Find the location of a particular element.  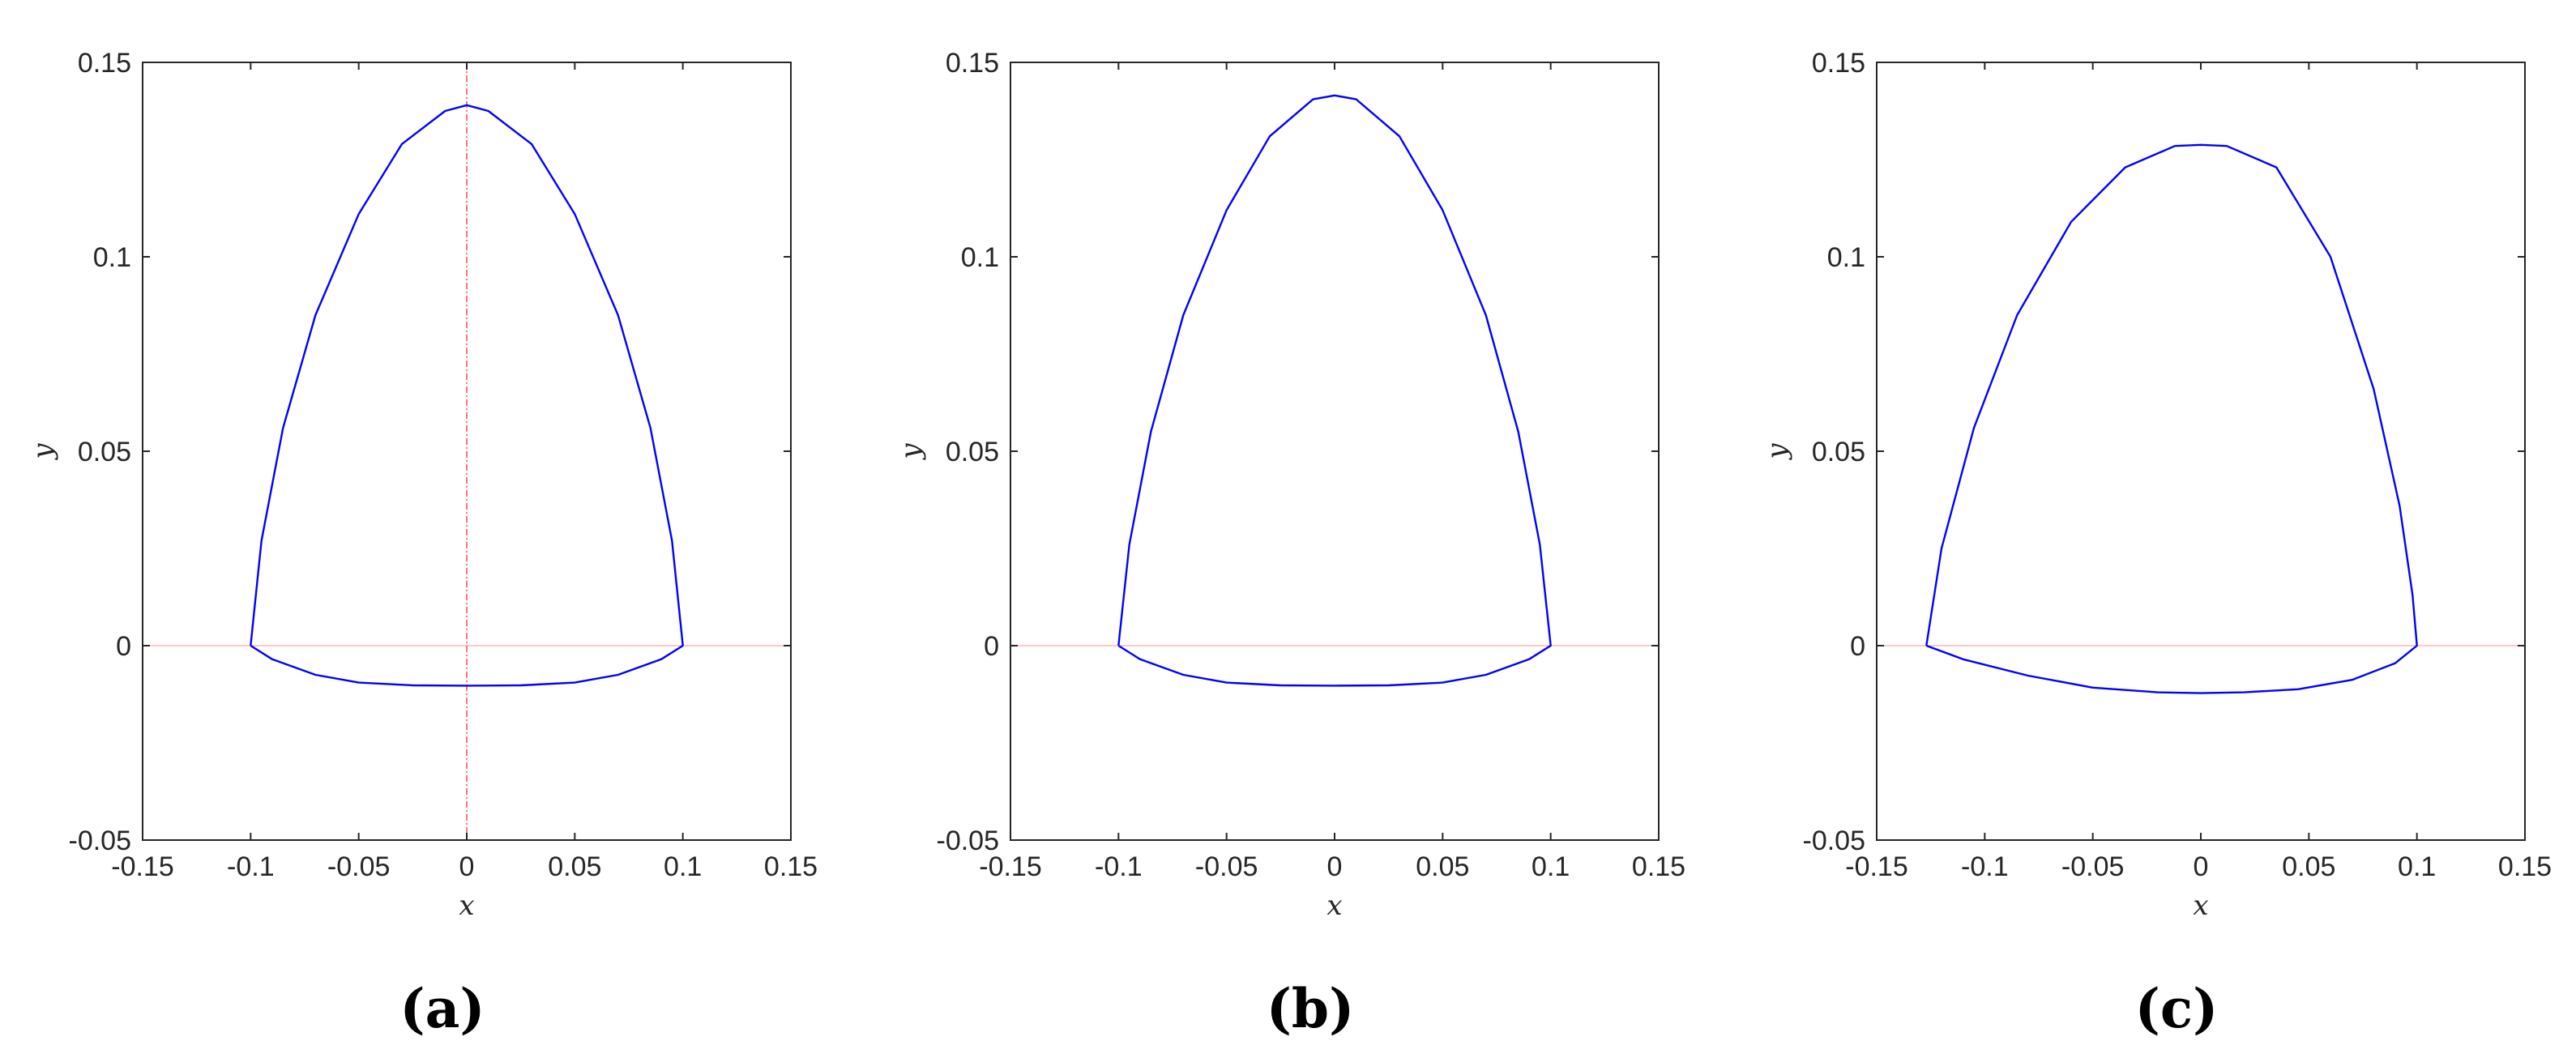

panel-label: (b) is located at coordinates (1311, 1008).